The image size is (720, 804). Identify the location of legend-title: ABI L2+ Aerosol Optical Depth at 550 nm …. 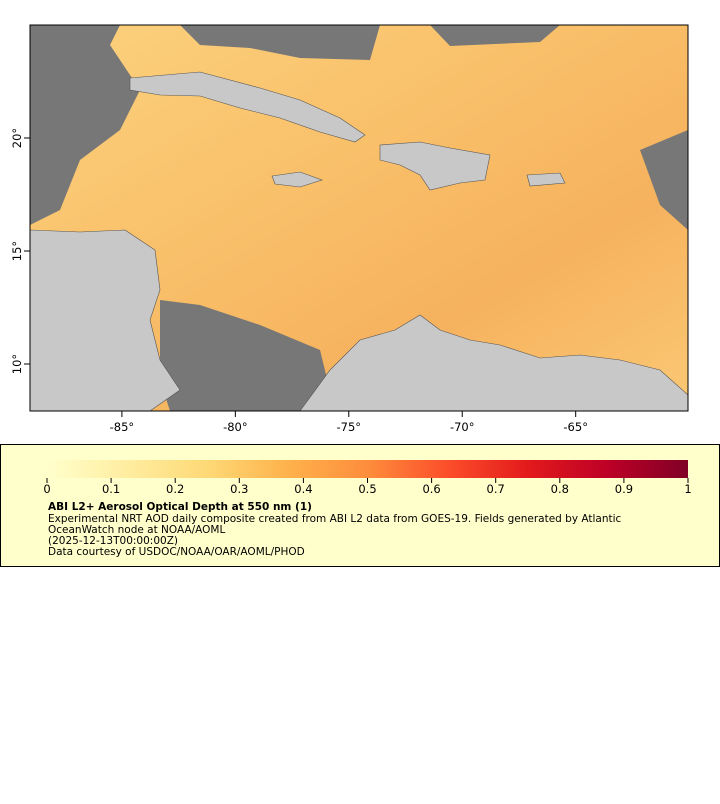
(180, 507).